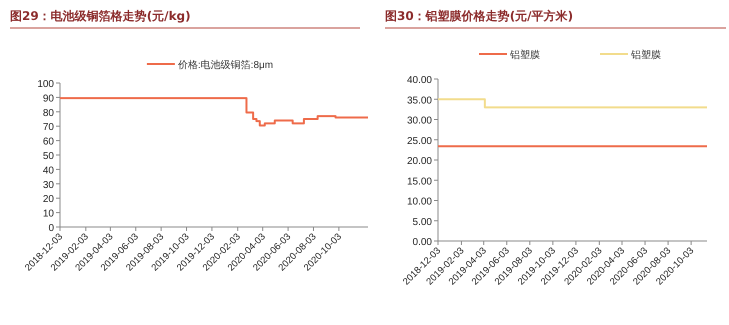  I want to click on y-tick-label: 60, so click(48, 142).